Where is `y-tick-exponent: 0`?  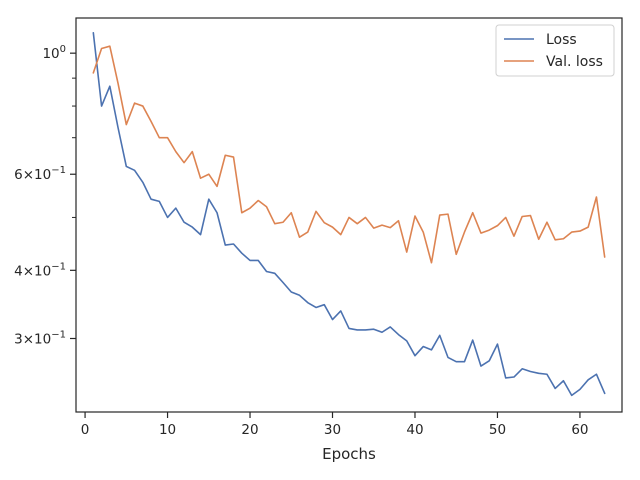
y-tick-exponent: 0 is located at coordinates (63, 49).